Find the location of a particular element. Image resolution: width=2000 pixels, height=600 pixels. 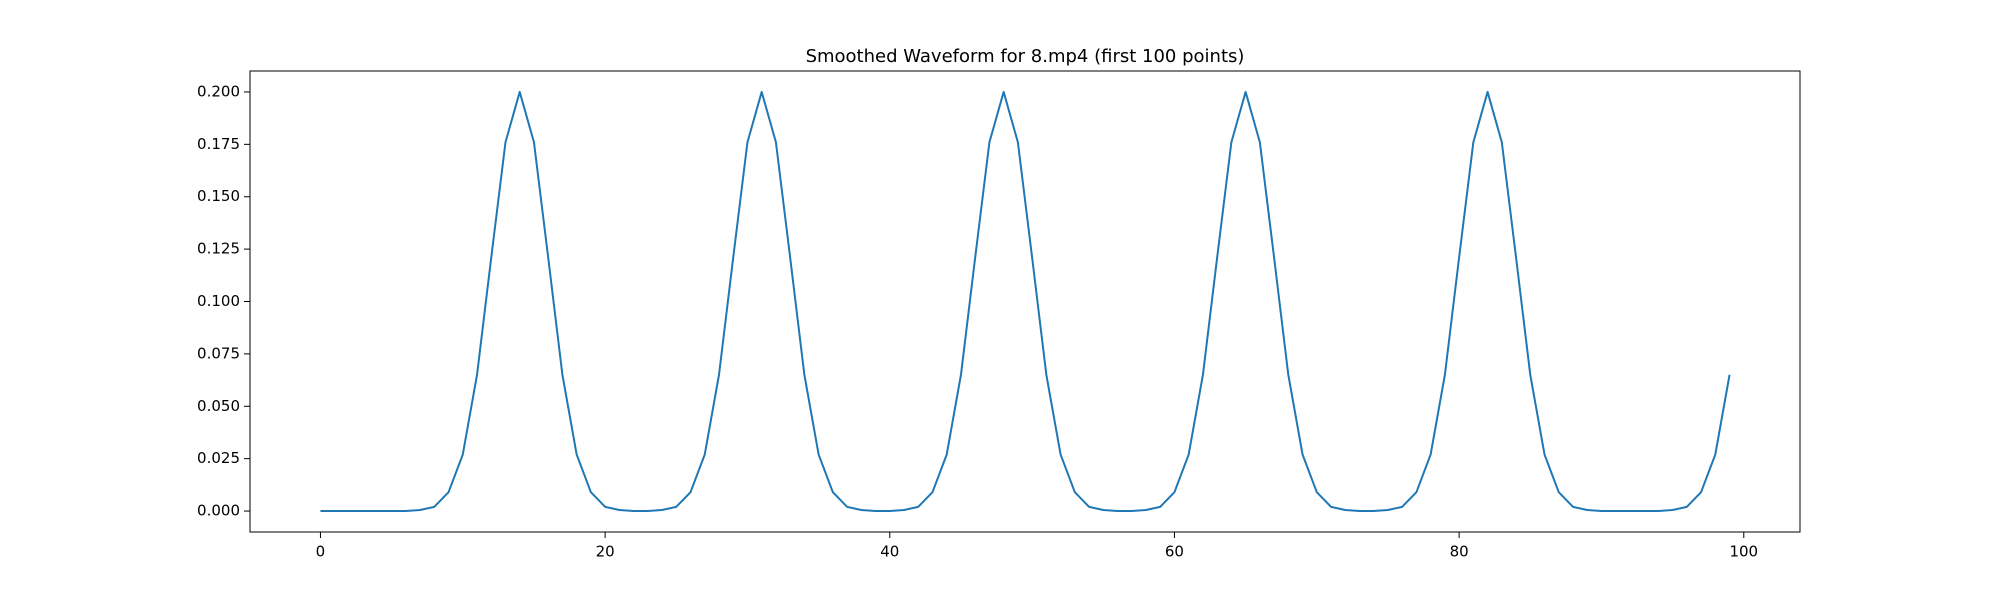

y-tick-label: 0.025 is located at coordinates (218, 458).